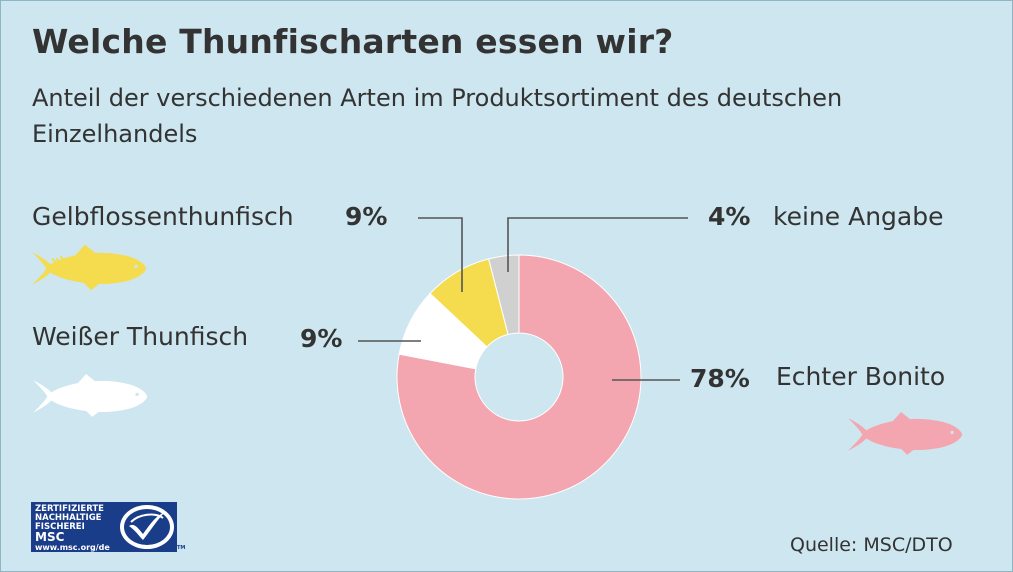 Image resolution: width=1013 pixels, height=572 pixels. What do you see at coordinates (68, 518) in the screenshot?
I see `logo-text-line2: NACHHALTIGE` at bounding box center [68, 518].